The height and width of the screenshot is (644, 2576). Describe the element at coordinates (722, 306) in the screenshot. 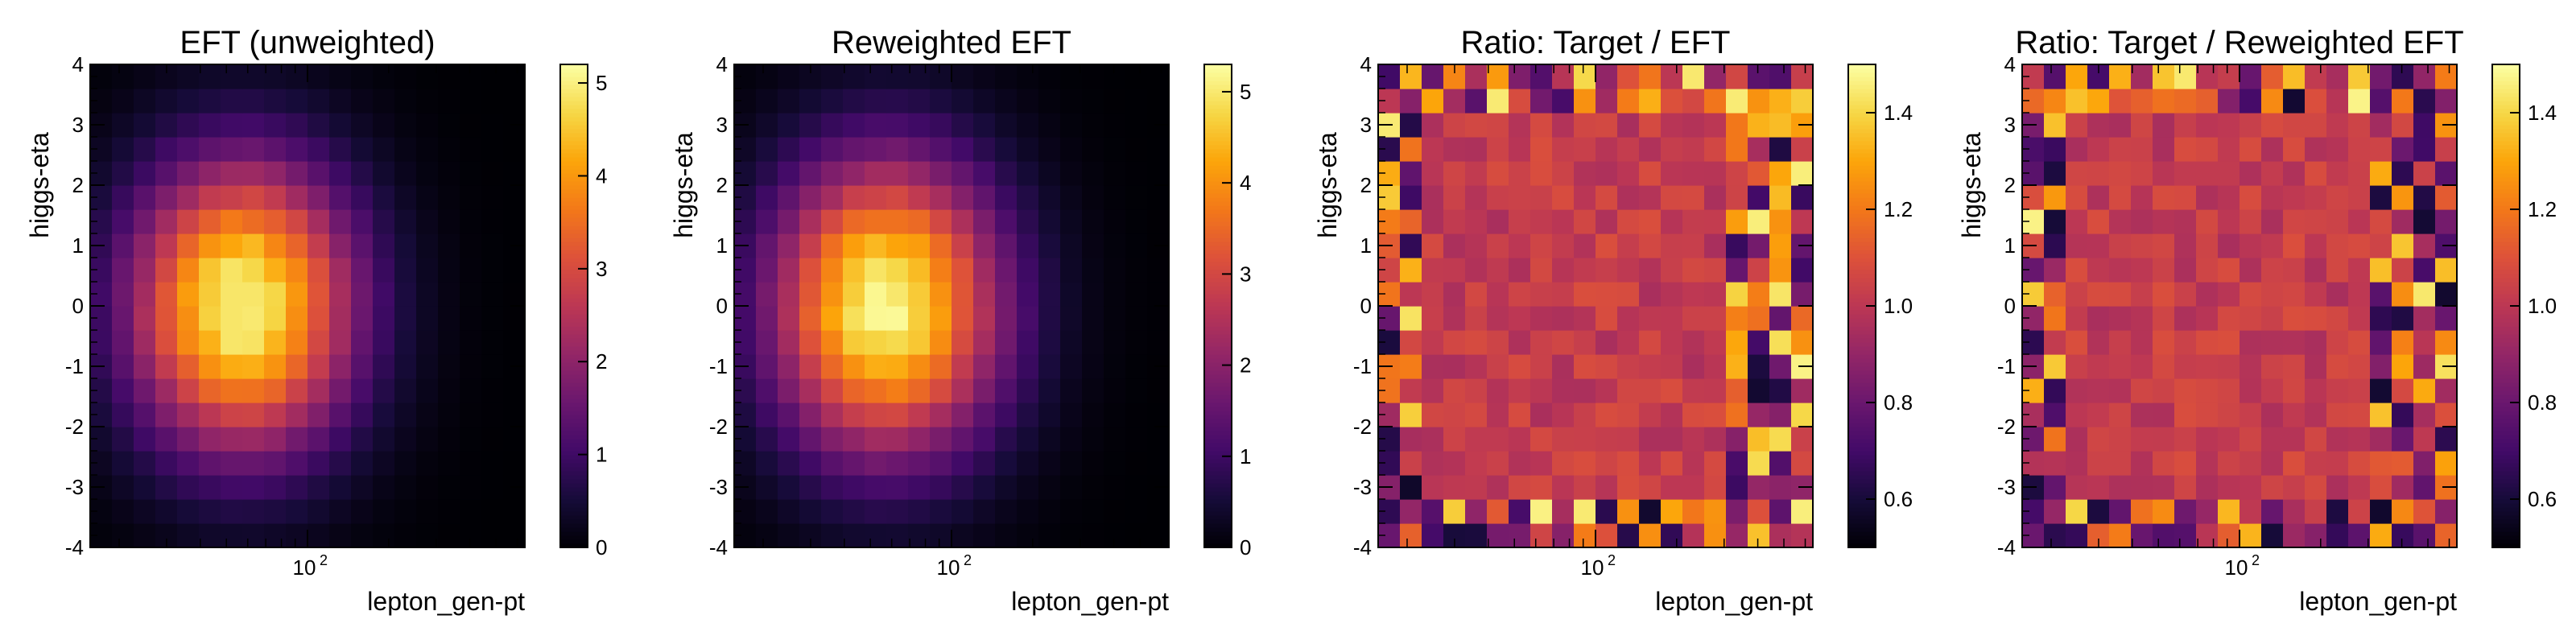

I see `y-tick-label: 0` at that location.